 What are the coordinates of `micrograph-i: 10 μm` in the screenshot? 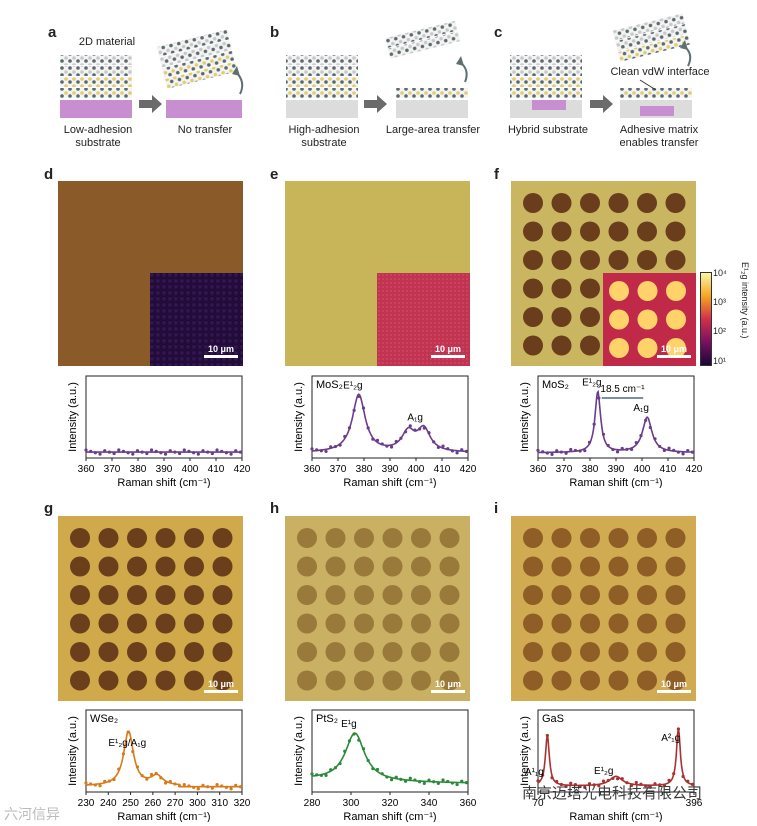 It's located at (603, 608).